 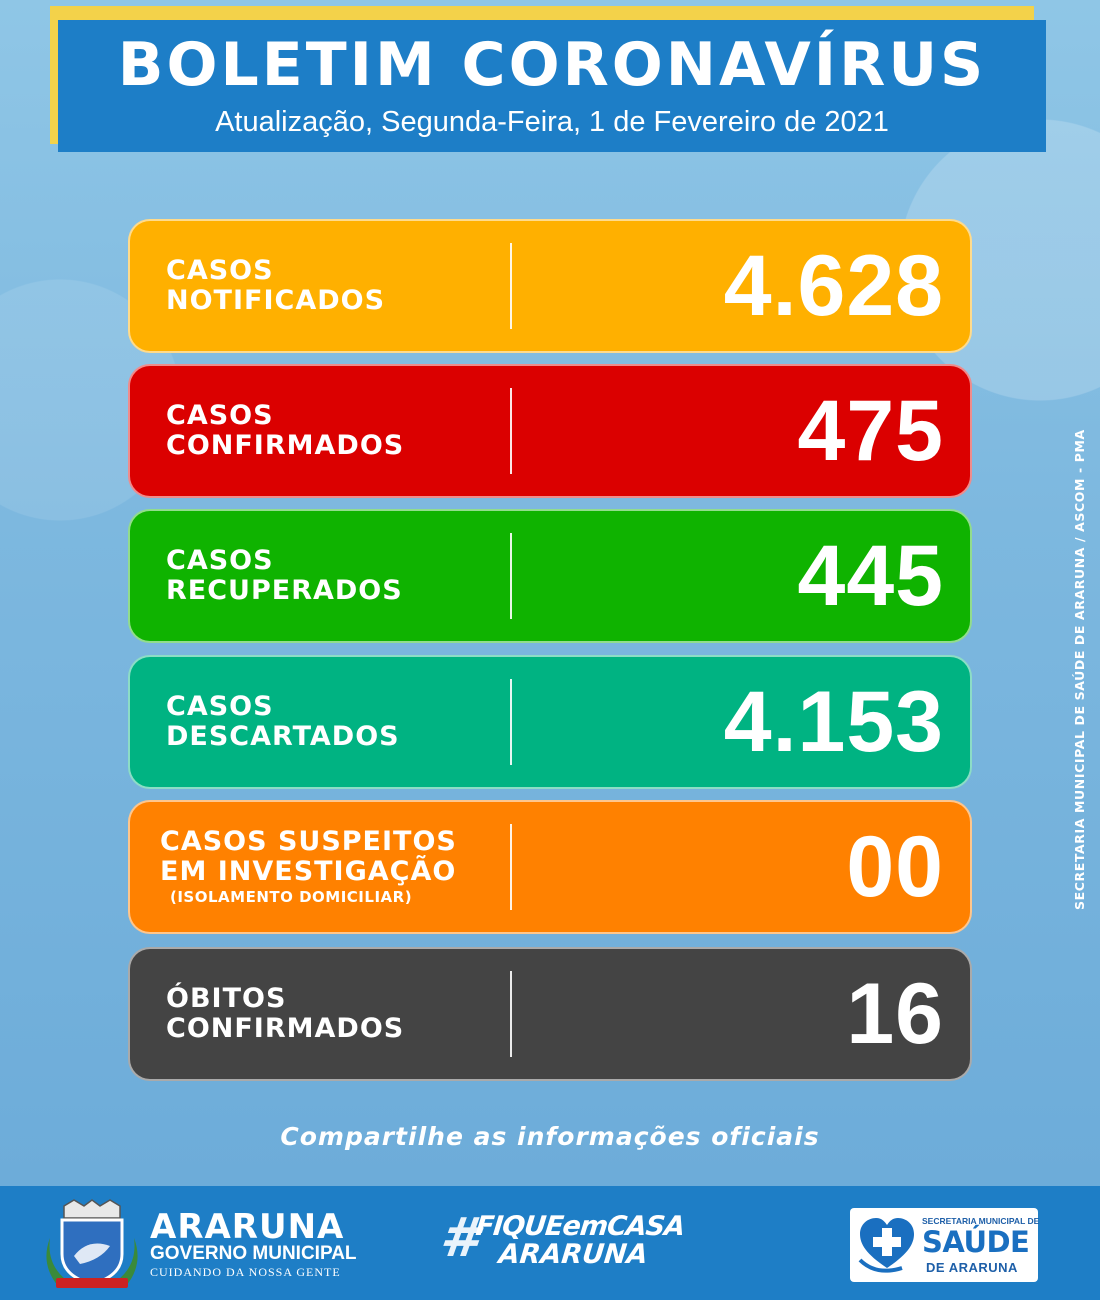 I want to click on saude-title: SAÚDE, so click(x=976, y=1242).